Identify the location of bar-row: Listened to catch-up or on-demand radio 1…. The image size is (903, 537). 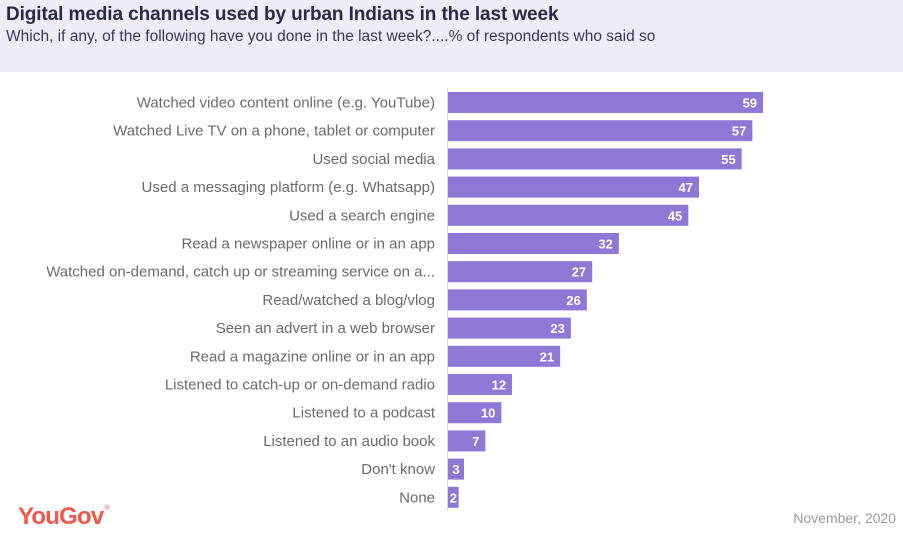
(339, 384).